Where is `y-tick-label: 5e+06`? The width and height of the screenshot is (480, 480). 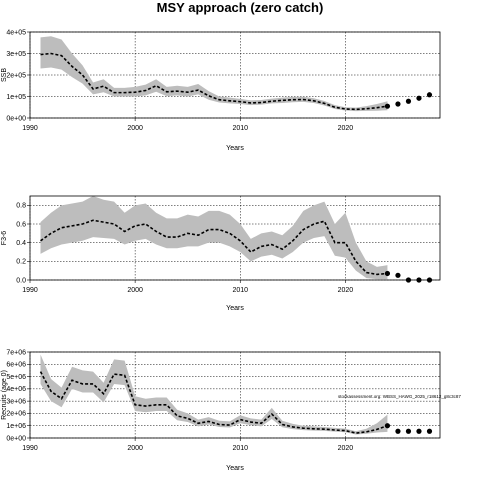
y-tick-label: 5e+06 is located at coordinates (16, 377).